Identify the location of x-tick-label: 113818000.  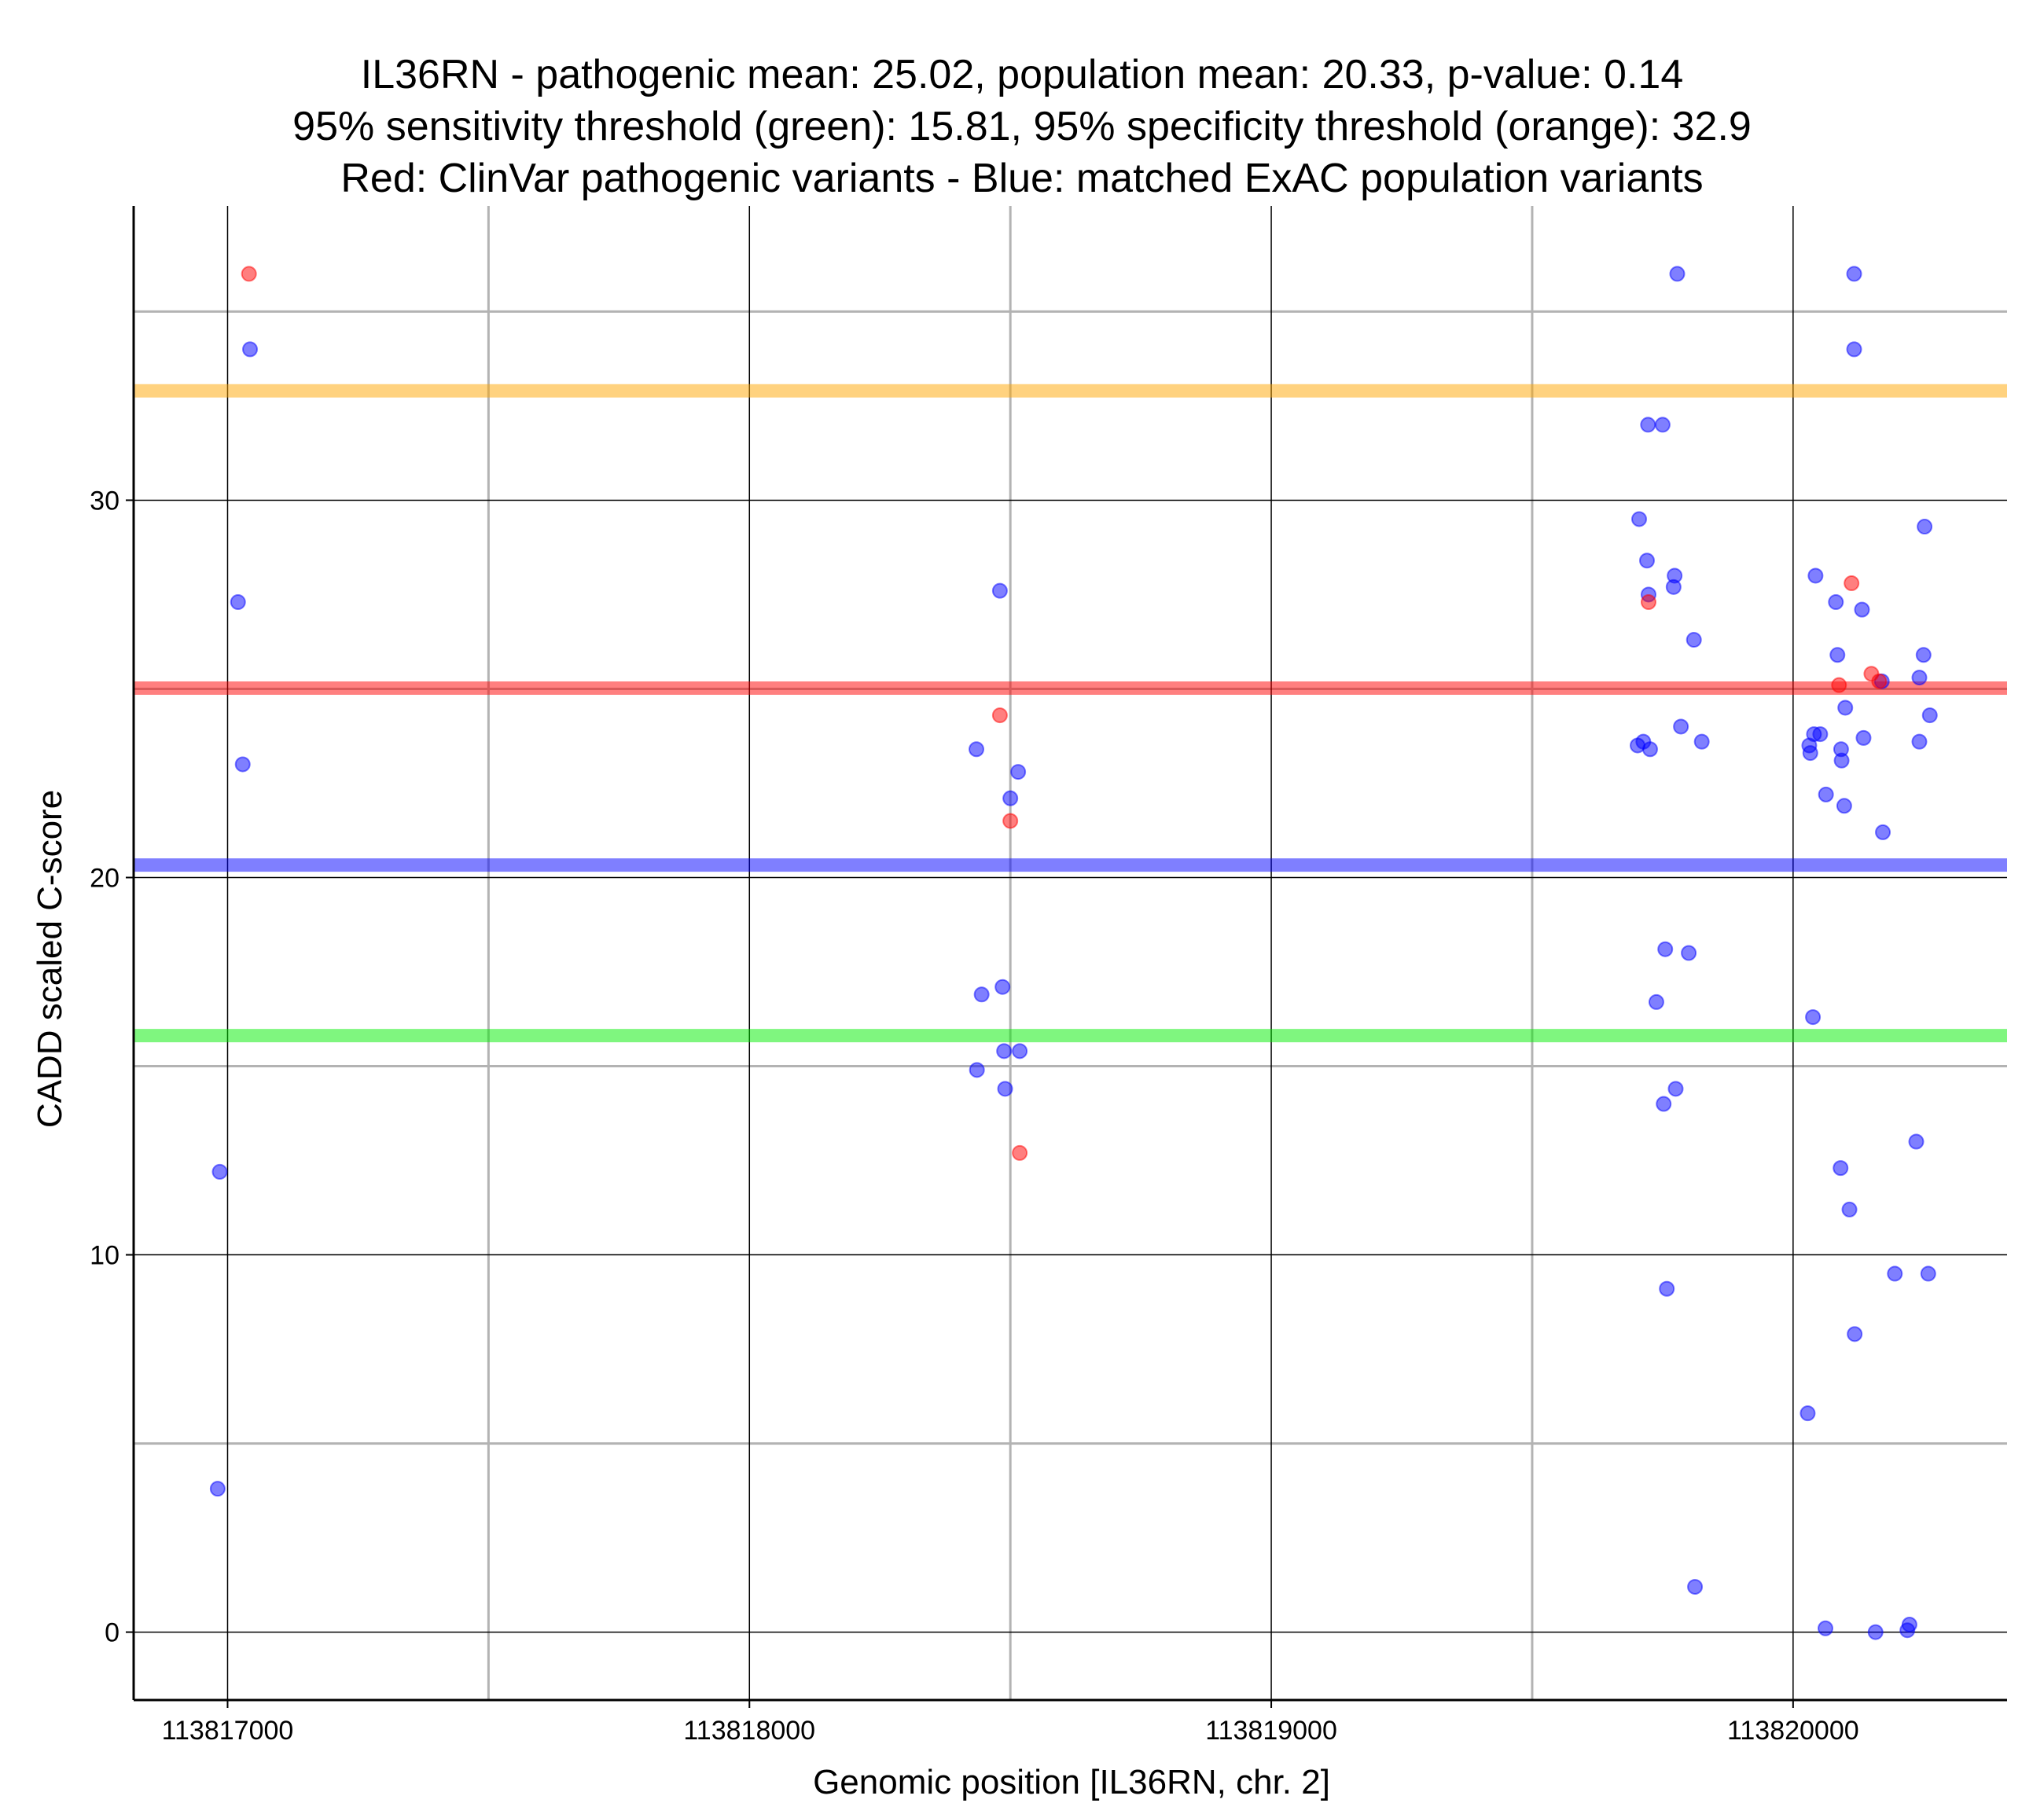
(749, 1731).